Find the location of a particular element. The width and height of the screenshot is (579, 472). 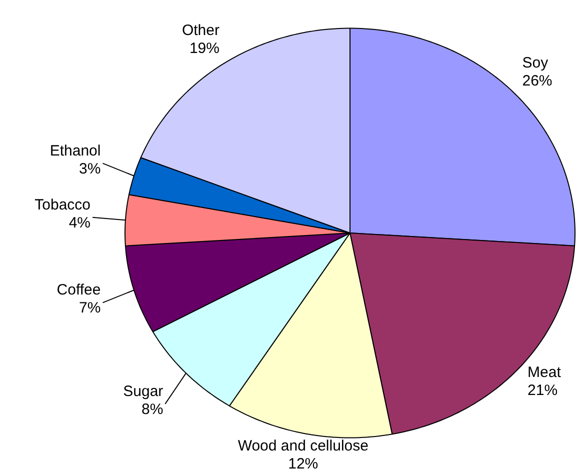

data-label: 7% is located at coordinates (90, 308).